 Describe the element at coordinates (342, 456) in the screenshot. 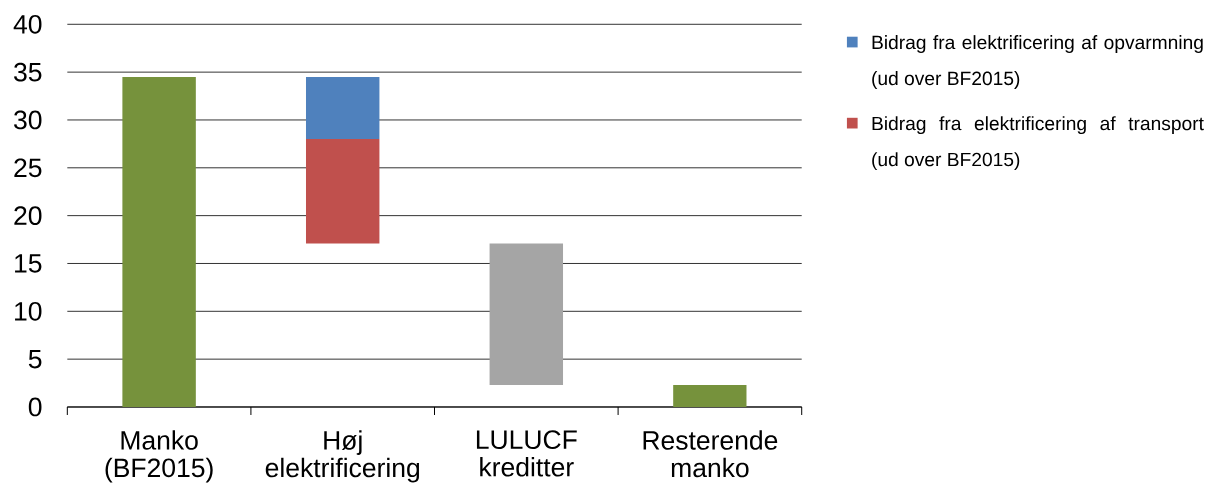

I see `x-tick-label: Høj elektrificering` at that location.